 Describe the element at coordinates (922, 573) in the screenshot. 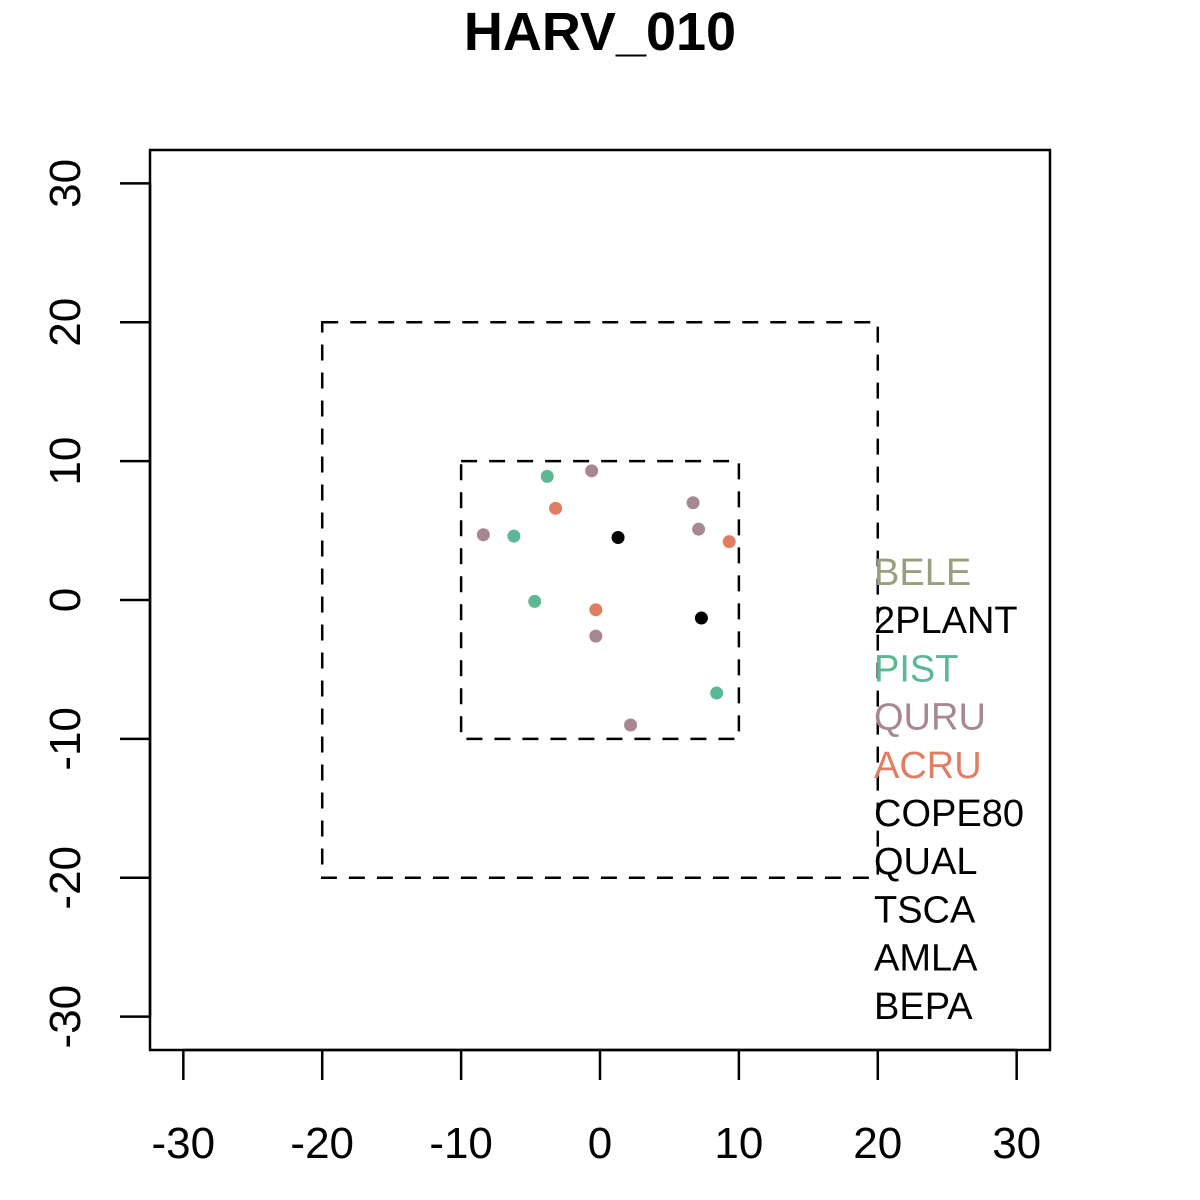

I see `legend-label-bele: BELE` at that location.